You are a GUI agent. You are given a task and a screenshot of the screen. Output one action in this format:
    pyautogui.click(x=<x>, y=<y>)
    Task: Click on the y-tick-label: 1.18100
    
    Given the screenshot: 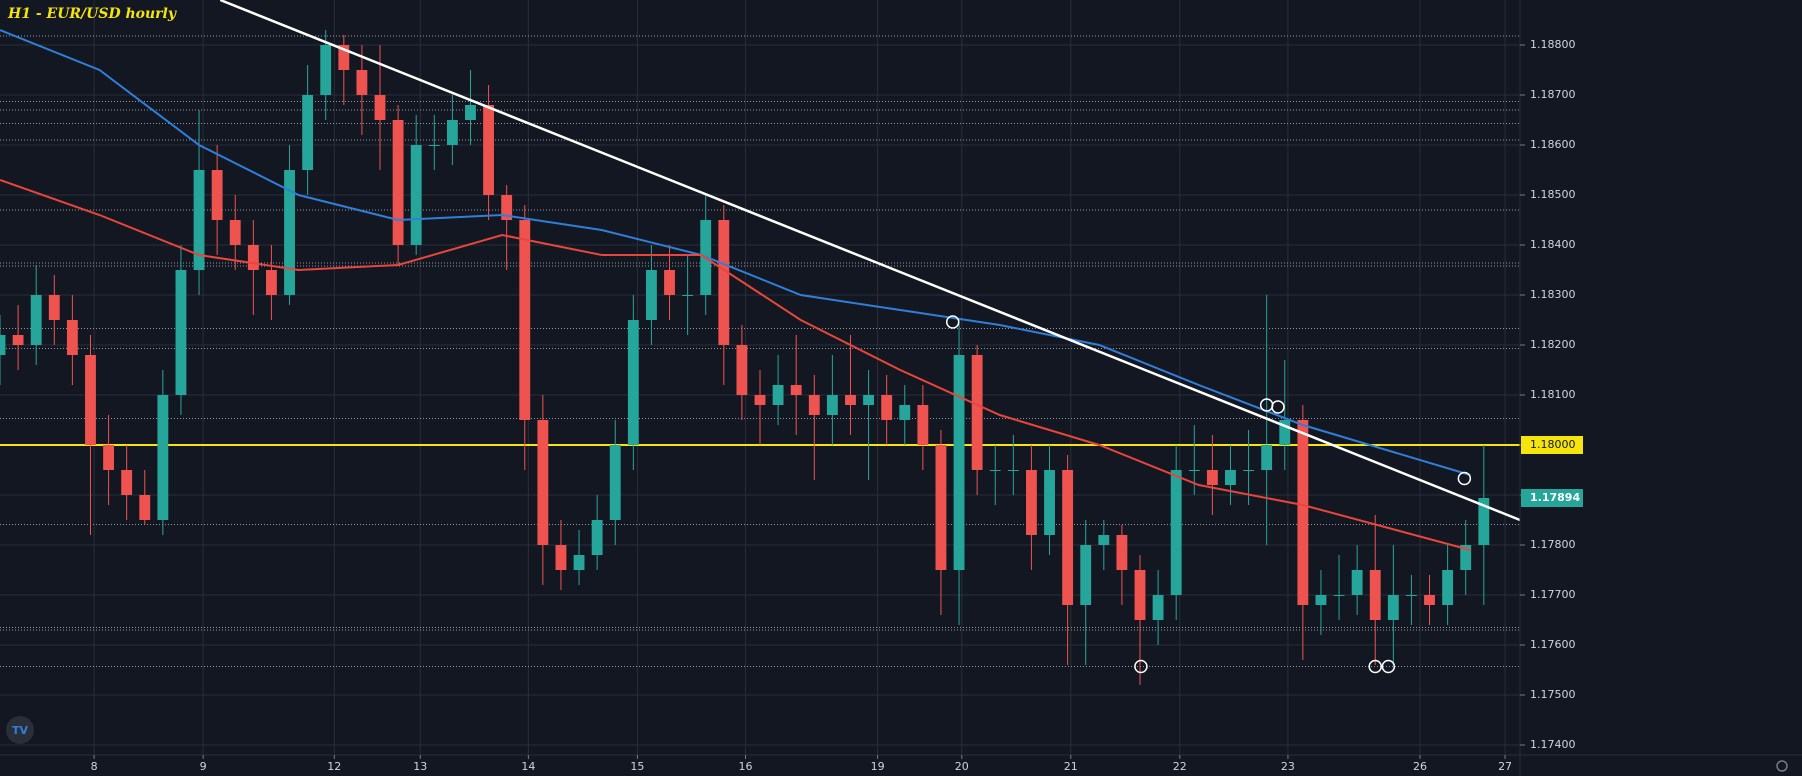 What is the action you would take?
    pyautogui.click(x=1553, y=394)
    